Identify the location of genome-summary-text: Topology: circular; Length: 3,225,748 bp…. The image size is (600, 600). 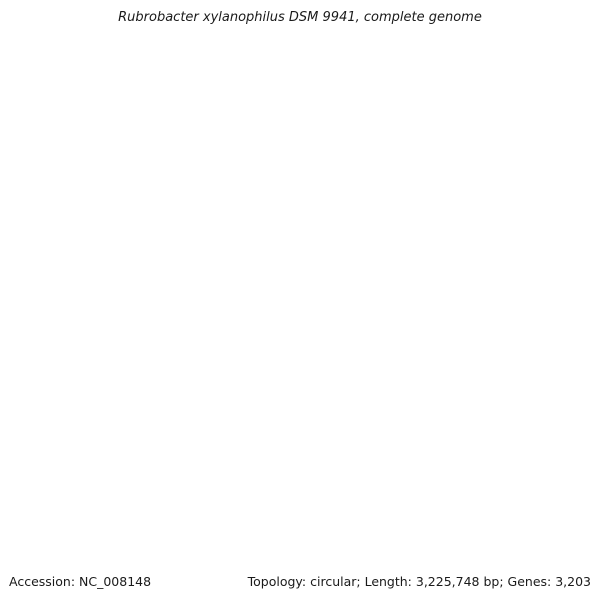
(419, 581).